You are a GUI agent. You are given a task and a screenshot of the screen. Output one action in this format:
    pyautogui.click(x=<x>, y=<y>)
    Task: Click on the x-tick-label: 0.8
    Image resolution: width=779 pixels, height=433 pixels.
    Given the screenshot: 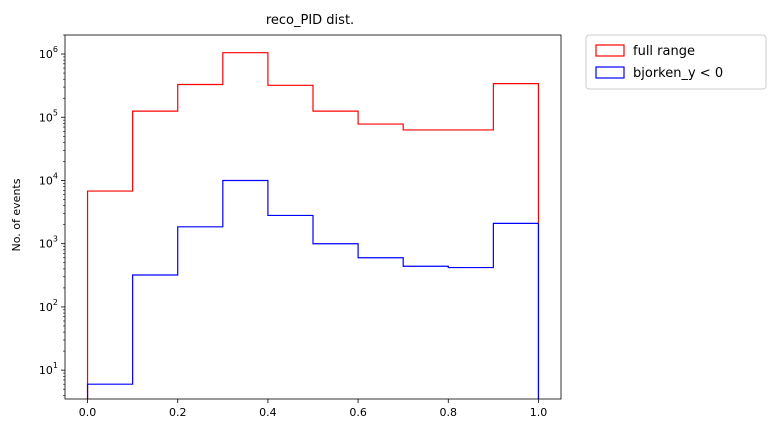 What is the action you would take?
    pyautogui.click(x=449, y=412)
    